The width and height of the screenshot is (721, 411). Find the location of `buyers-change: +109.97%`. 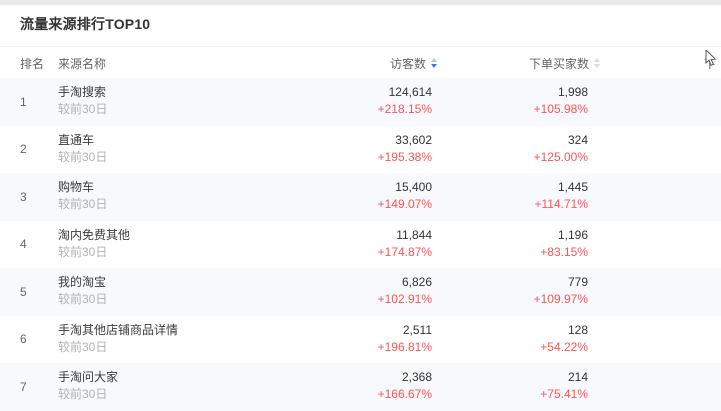

buyers-change: +109.97% is located at coordinates (560, 299).